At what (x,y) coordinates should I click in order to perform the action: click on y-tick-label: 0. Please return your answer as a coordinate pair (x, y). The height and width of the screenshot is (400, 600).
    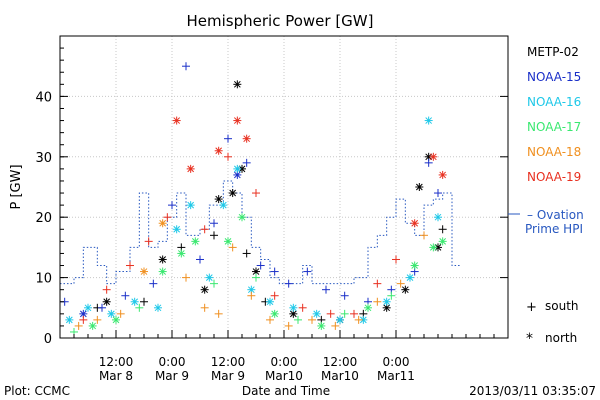
    Looking at the image, I should click on (48, 339).